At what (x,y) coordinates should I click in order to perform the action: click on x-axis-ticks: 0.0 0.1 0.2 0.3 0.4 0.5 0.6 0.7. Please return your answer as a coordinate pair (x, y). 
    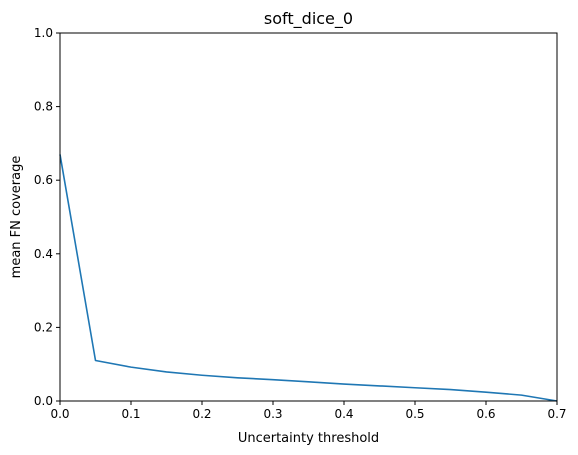
    Looking at the image, I should click on (308, 411).